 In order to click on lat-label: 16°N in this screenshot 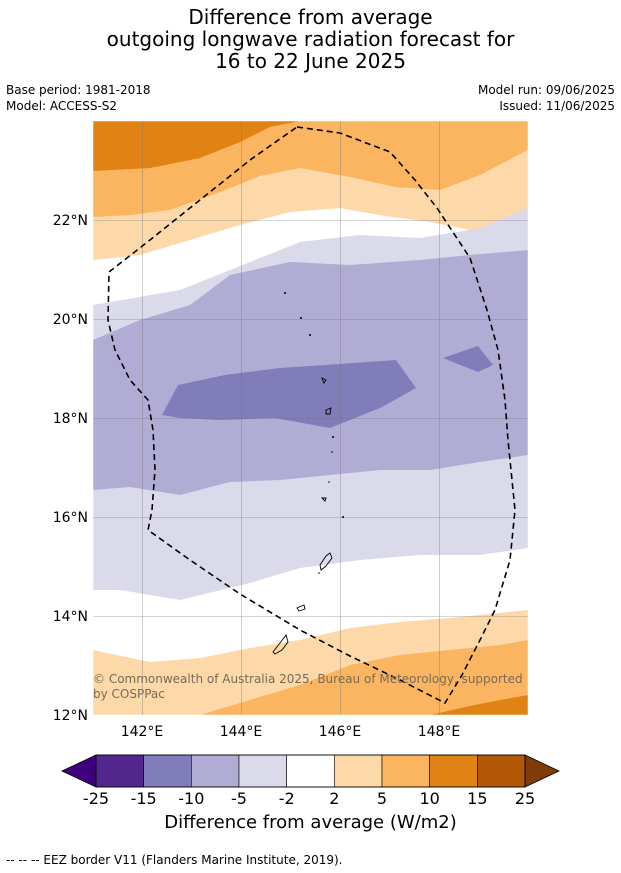, I will do `click(70, 518)`.